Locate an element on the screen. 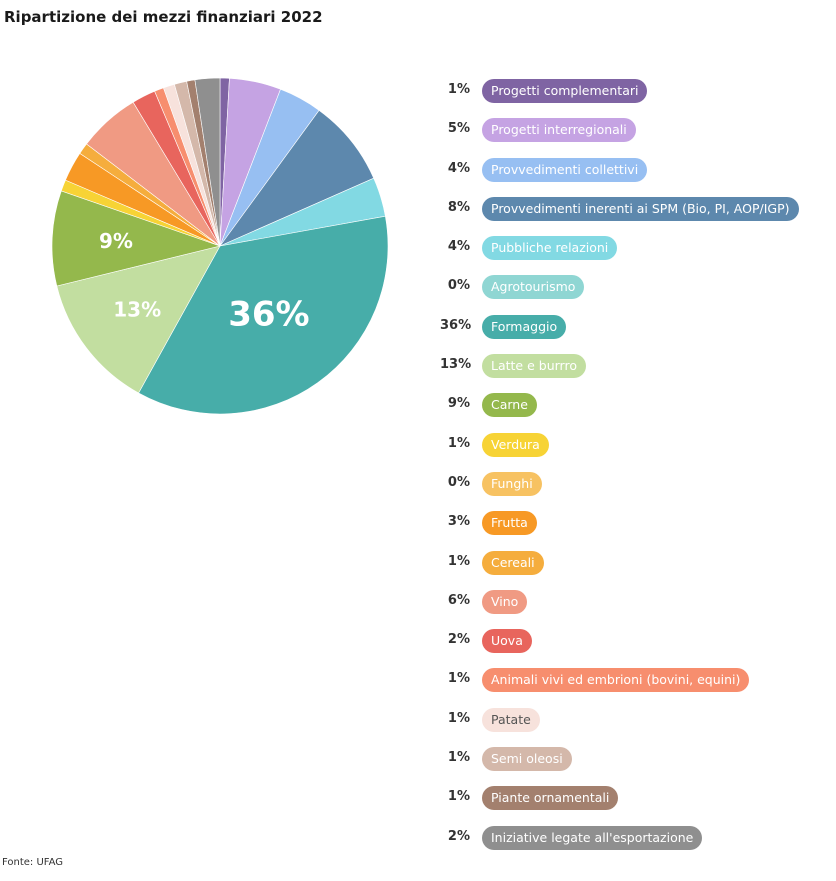  legend-item-semi-oleosi: 1% Semi oleosi is located at coordinates (635, 765).